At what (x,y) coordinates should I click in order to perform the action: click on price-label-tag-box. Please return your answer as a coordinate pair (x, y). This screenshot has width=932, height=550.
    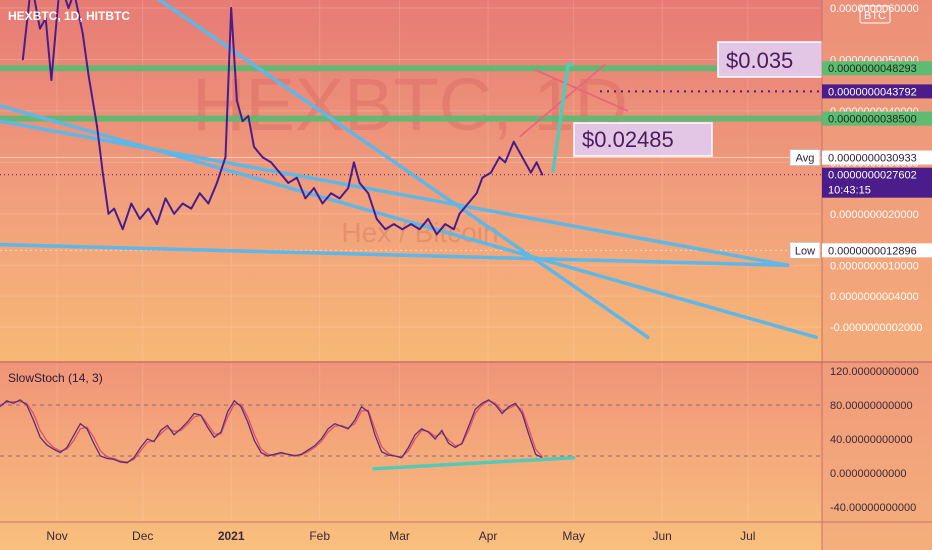
    Looking at the image, I should click on (805, 157).